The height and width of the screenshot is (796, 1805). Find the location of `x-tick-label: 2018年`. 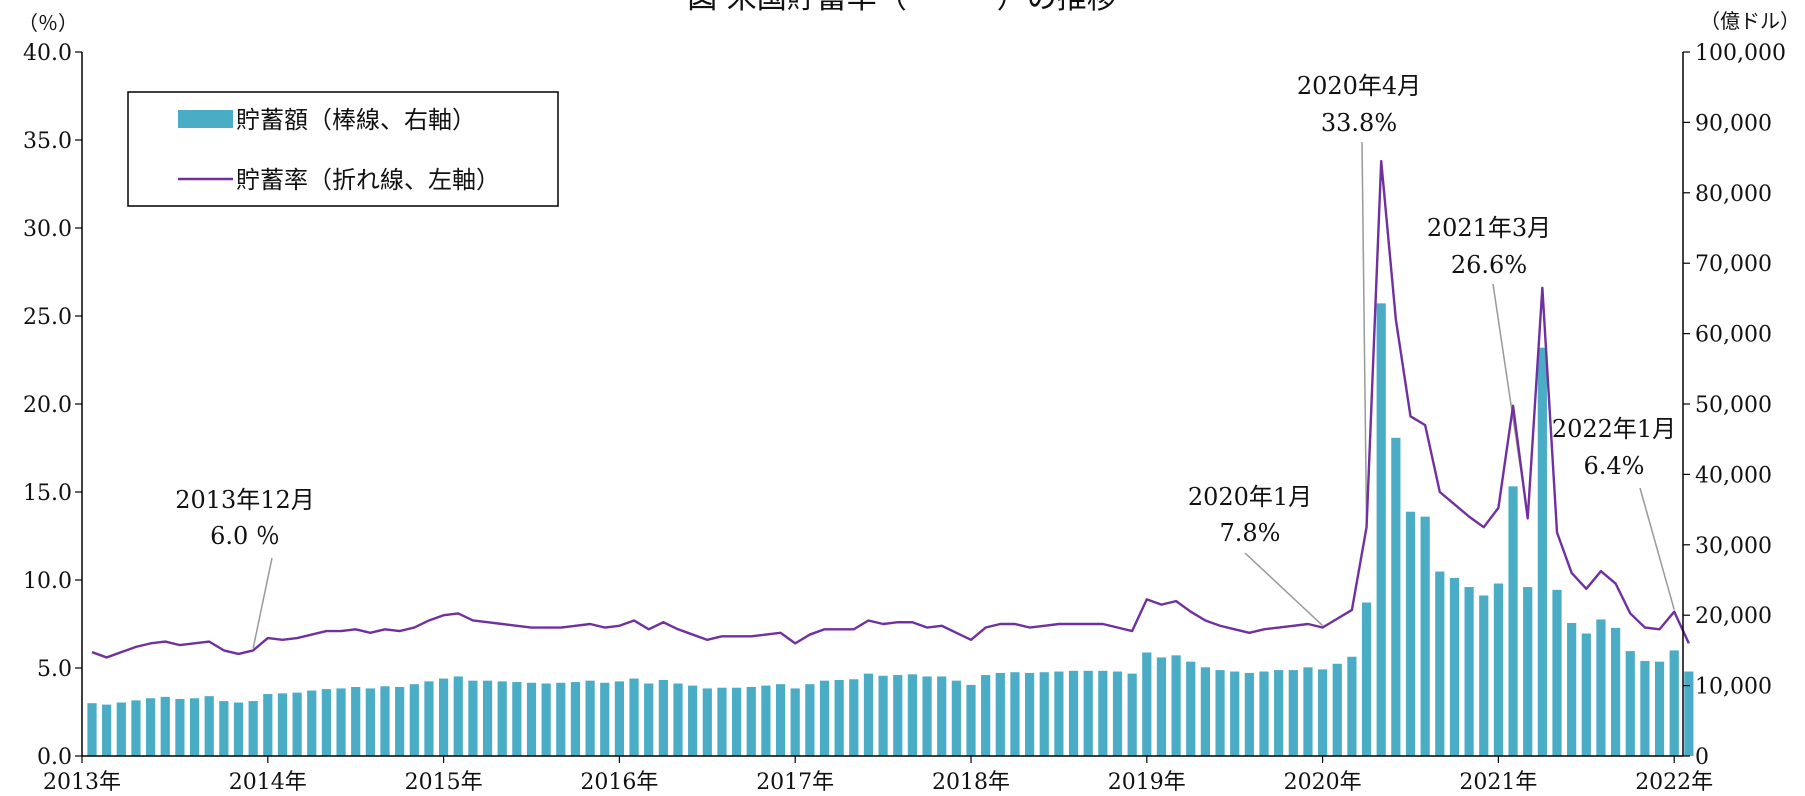

x-tick-label: 2018年 is located at coordinates (971, 782).